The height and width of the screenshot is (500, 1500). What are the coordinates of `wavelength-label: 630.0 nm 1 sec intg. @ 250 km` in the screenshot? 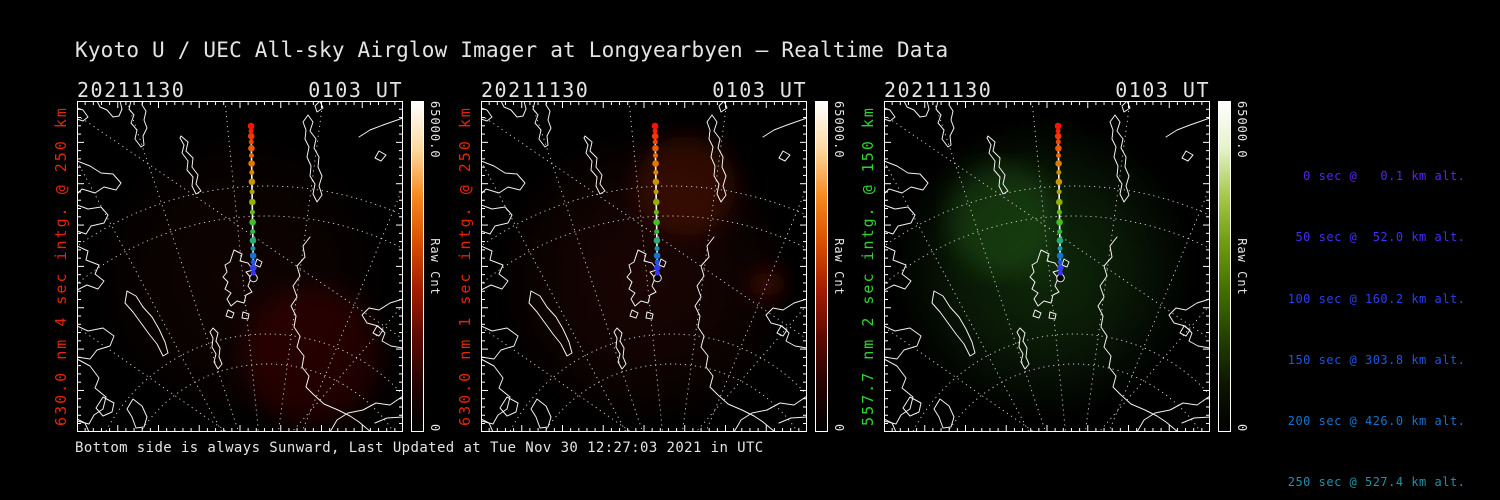 It's located at (465, 266).